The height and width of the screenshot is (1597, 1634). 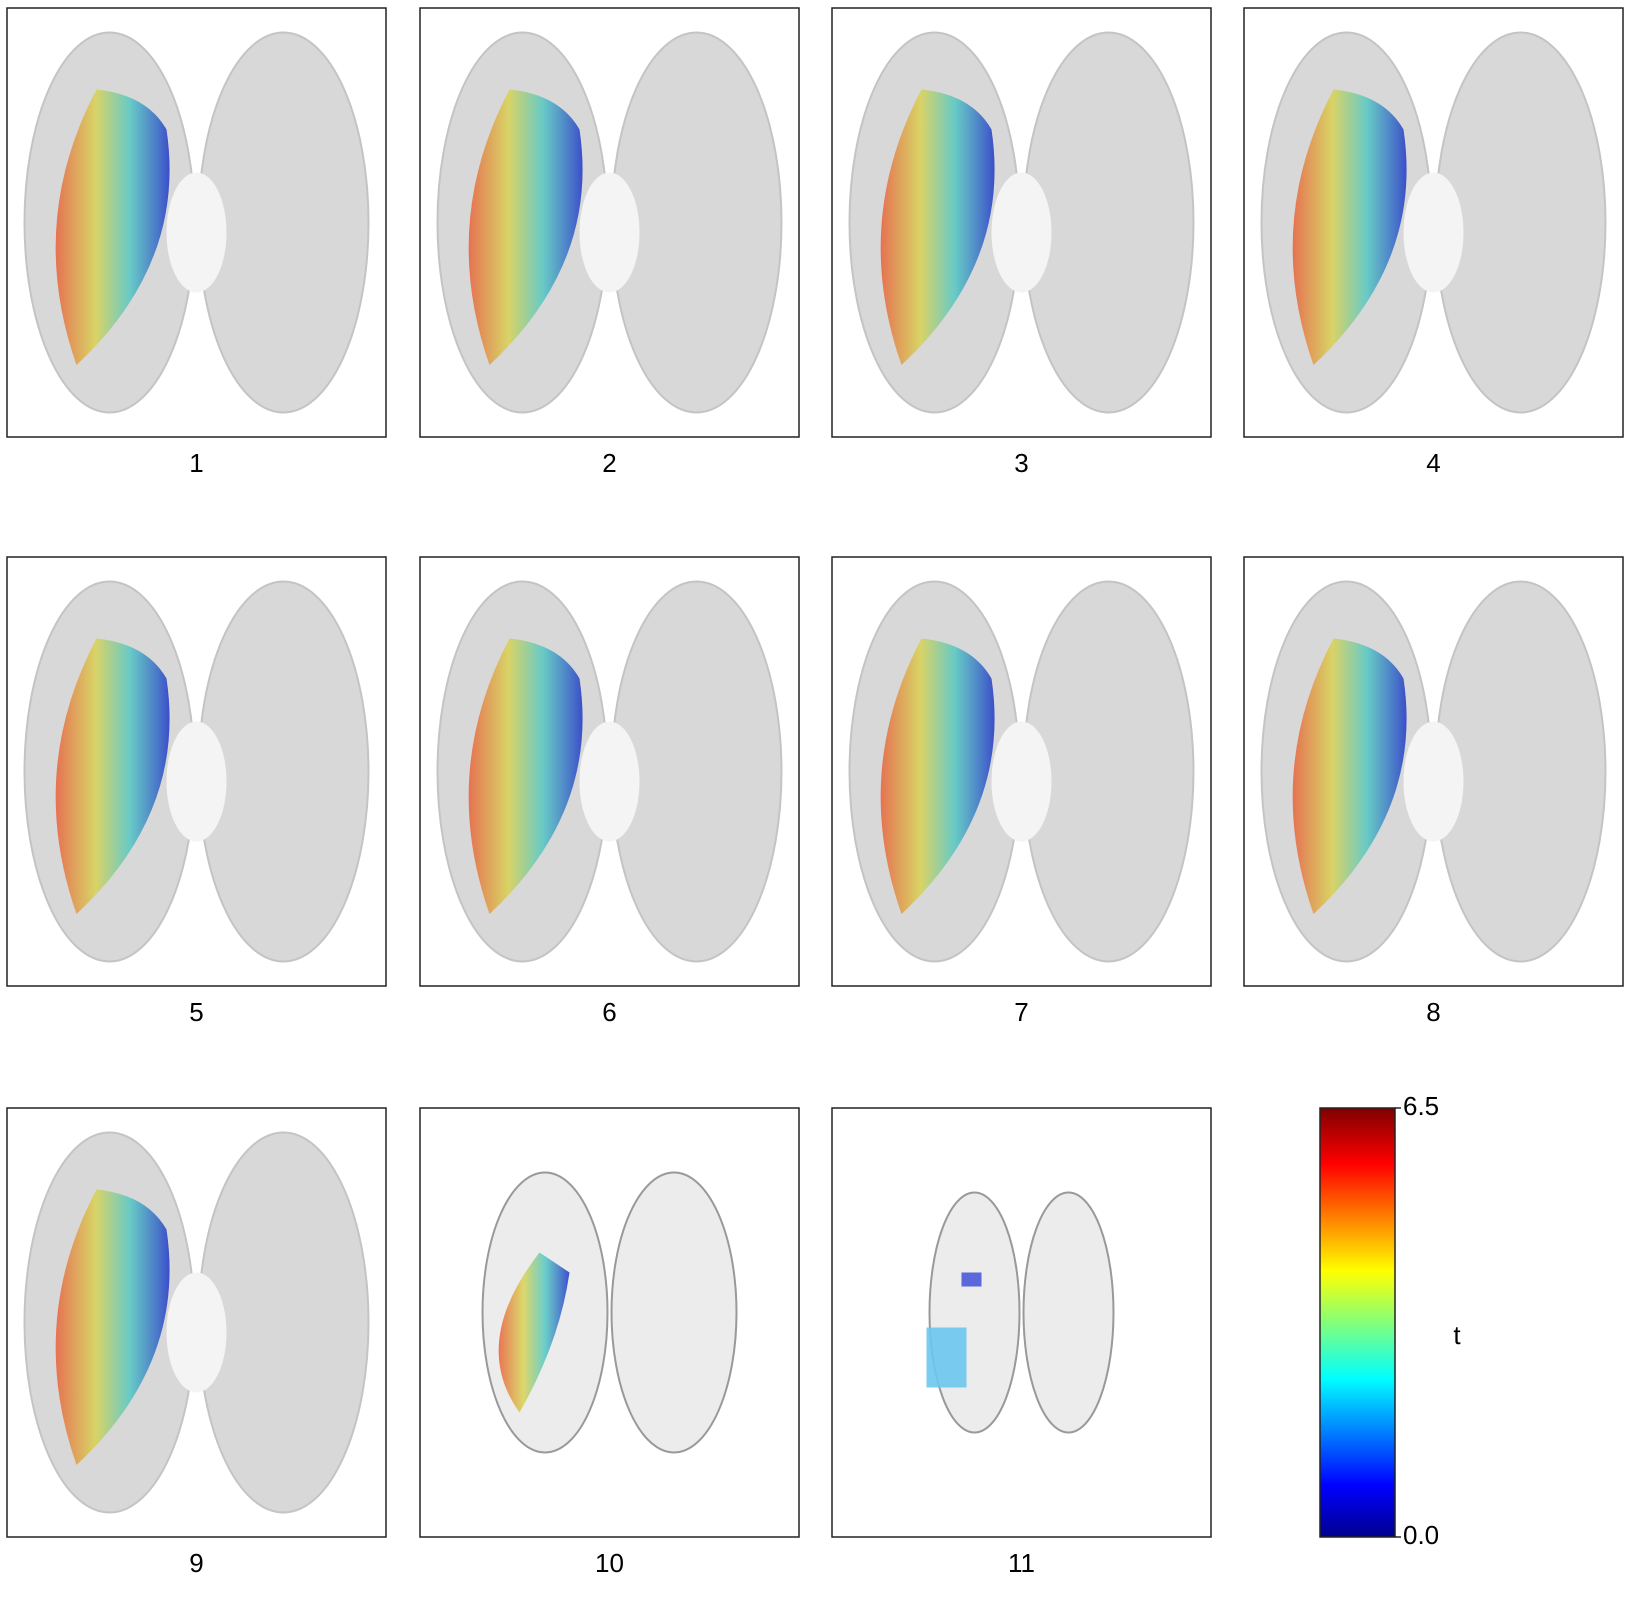 I want to click on panel-label: 4, so click(x=1433, y=463).